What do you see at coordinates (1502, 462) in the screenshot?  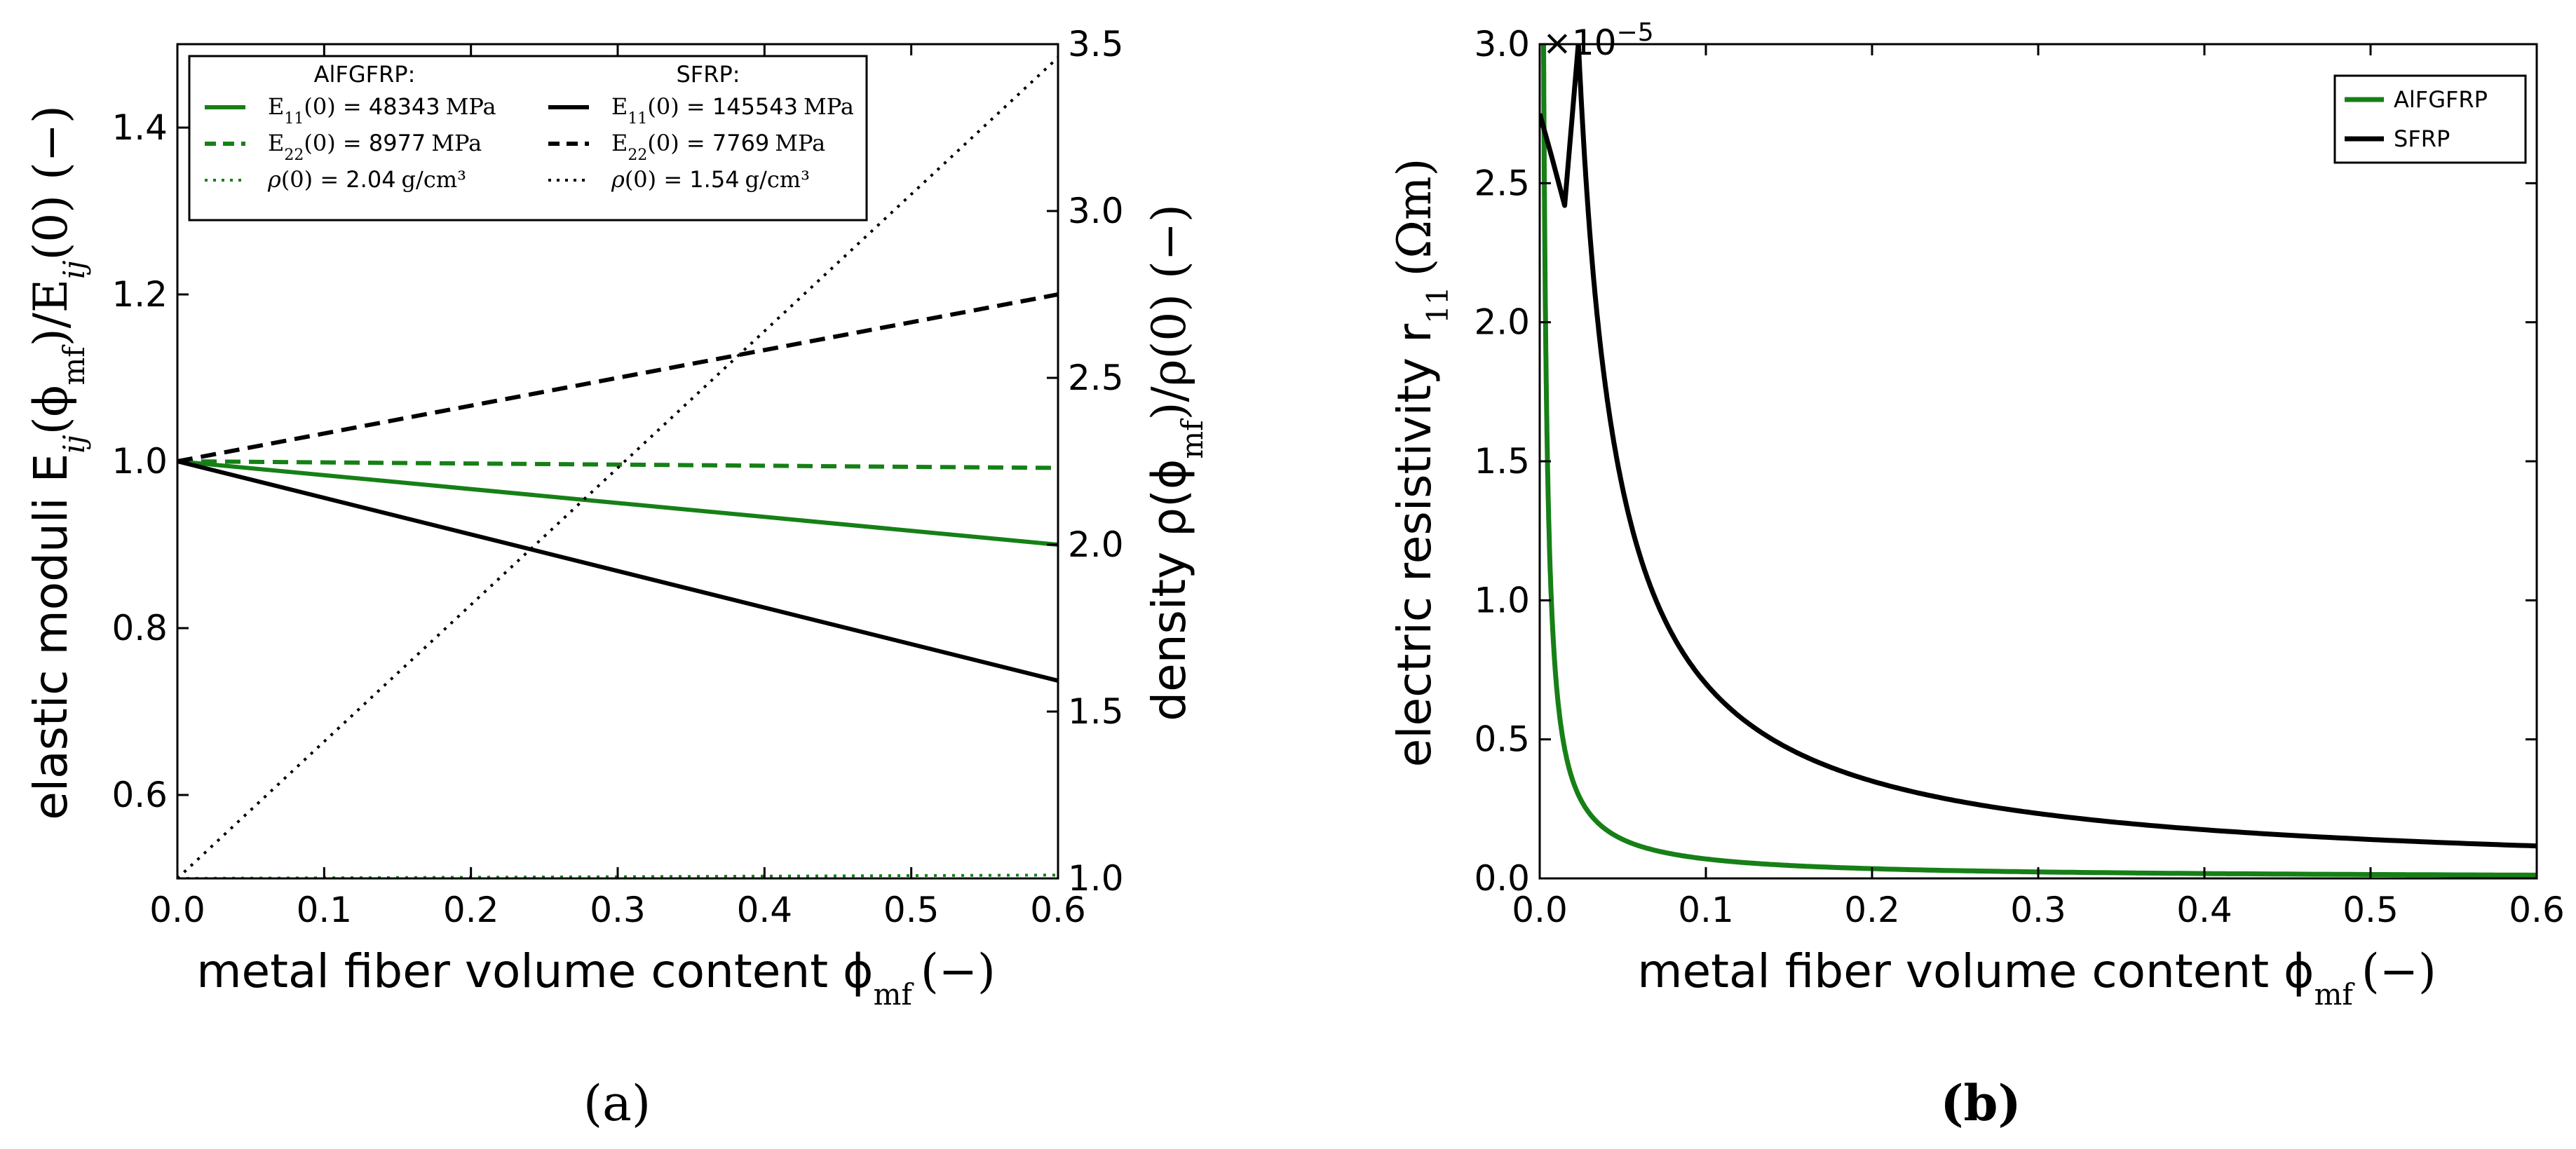 I see `panel-b-y-tick-label: 1.5` at bounding box center [1502, 462].